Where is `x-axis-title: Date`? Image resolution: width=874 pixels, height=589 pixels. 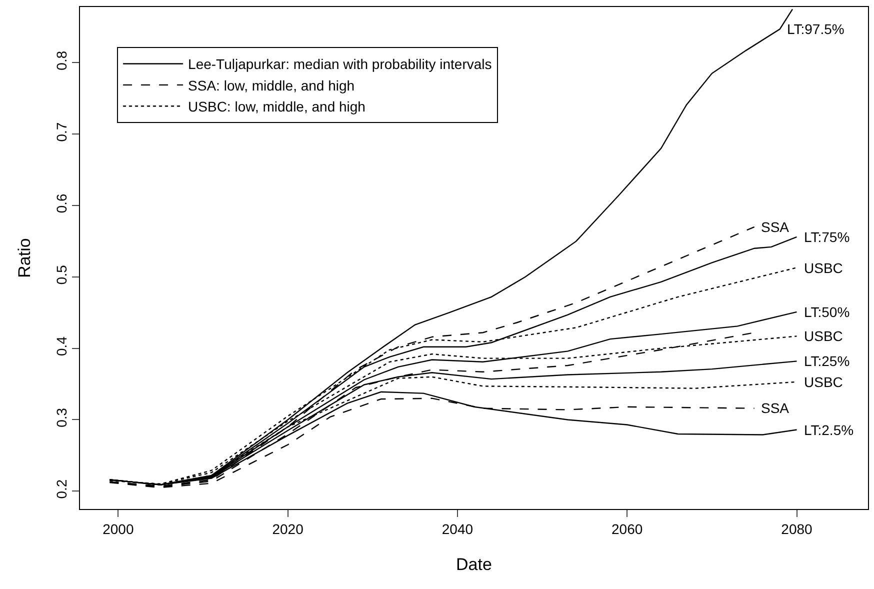 x-axis-title: Date is located at coordinates (474, 564).